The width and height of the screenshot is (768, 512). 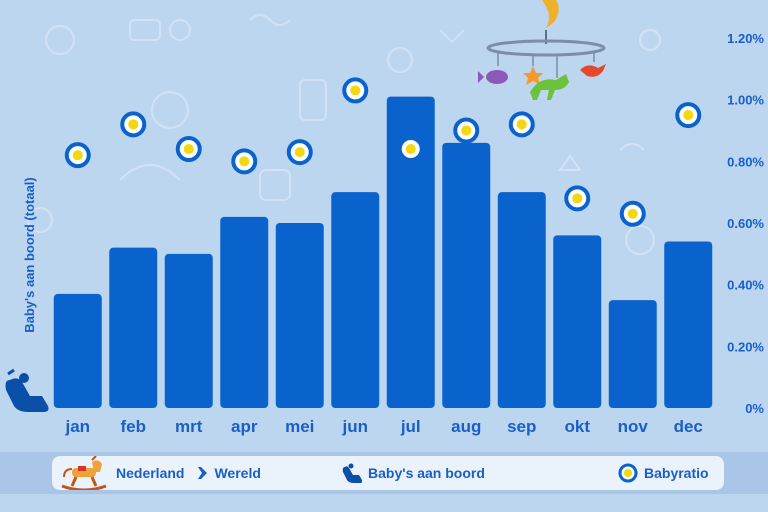 I want to click on rocking-horse-icon, so click(x=84, y=473).